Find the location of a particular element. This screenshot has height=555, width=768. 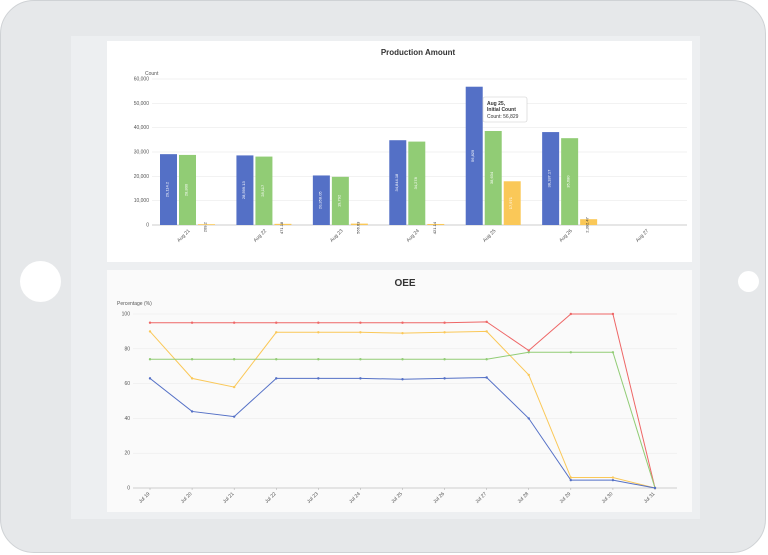

bar-data-label: 34,844.18 is located at coordinates (396, 182).